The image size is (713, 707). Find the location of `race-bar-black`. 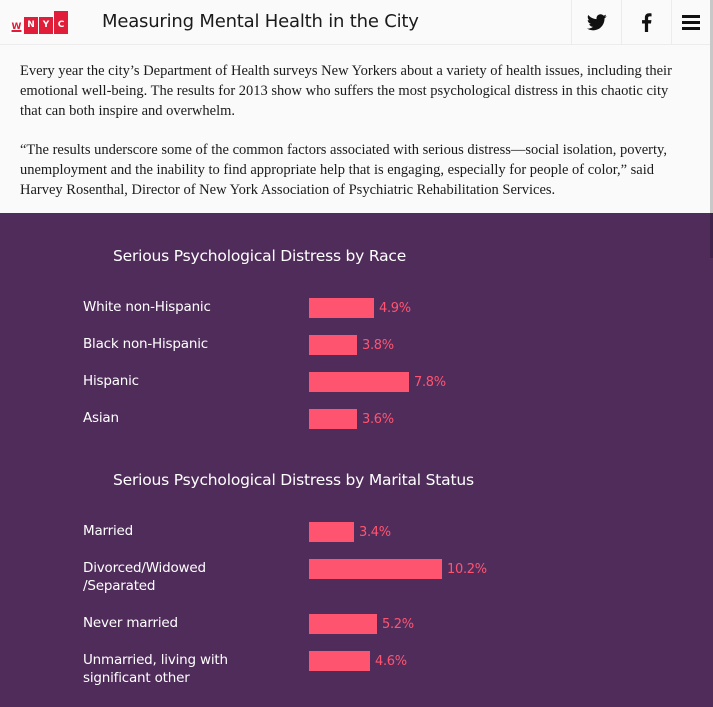

race-bar-black is located at coordinates (333, 345).